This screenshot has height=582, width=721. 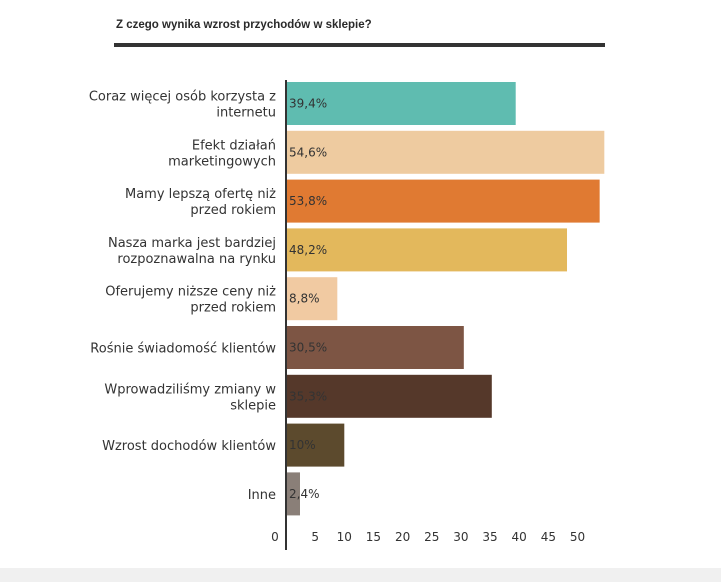 I want to click on category-label: Rośnie świadomość klientów, so click(x=183, y=349).